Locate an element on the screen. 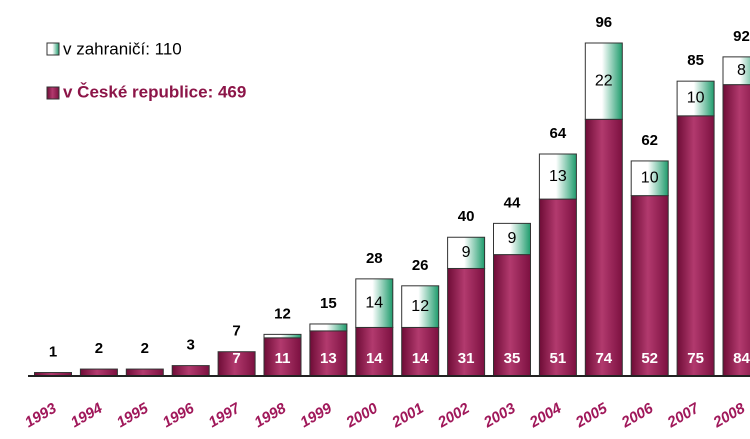 This screenshot has height=439, width=750. legend-label: v České republice: 469 is located at coordinates (154, 91).